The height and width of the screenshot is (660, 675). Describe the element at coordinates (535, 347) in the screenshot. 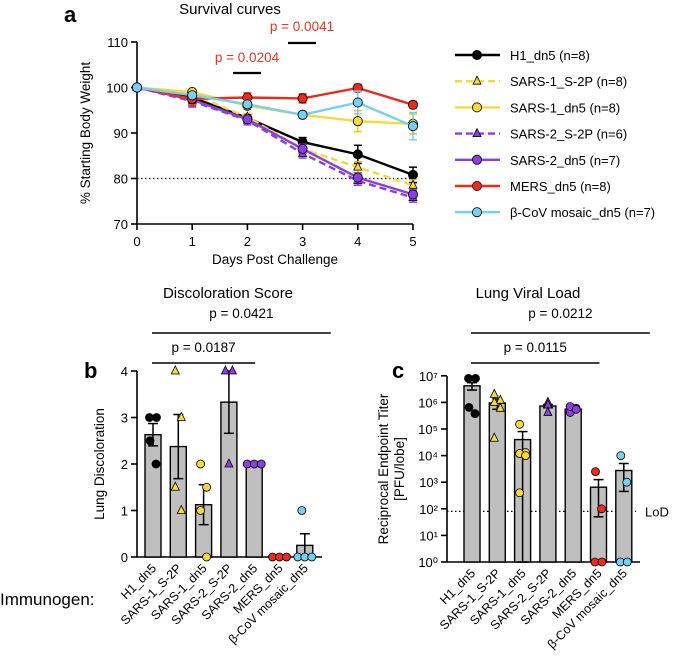

I see `comparison-p-value: p = 0.0115` at that location.